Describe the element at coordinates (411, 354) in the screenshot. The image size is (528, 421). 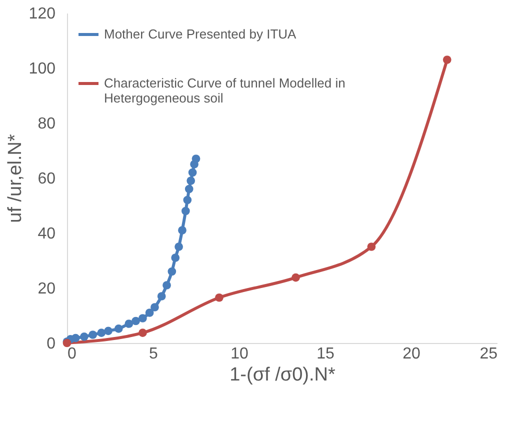
I see `x-tick-label: 20` at that location.